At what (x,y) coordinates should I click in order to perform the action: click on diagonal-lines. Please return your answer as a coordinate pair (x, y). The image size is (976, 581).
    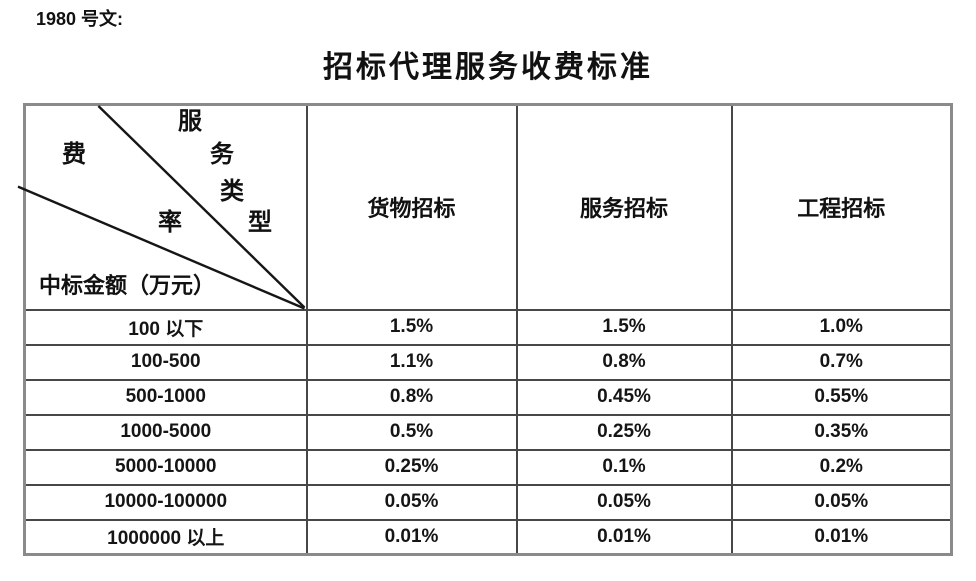
    Looking at the image, I should click on (161, 207).